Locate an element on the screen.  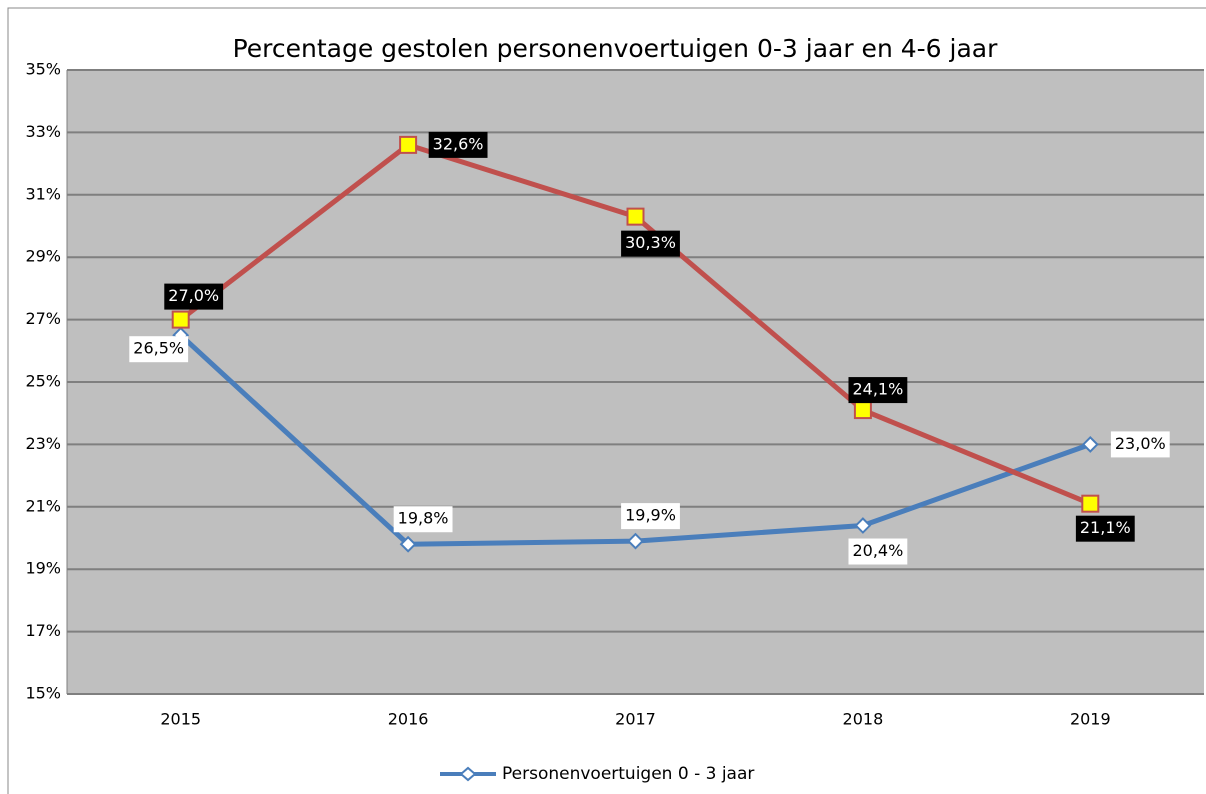
x-tick-label: 2016 is located at coordinates (408, 719).